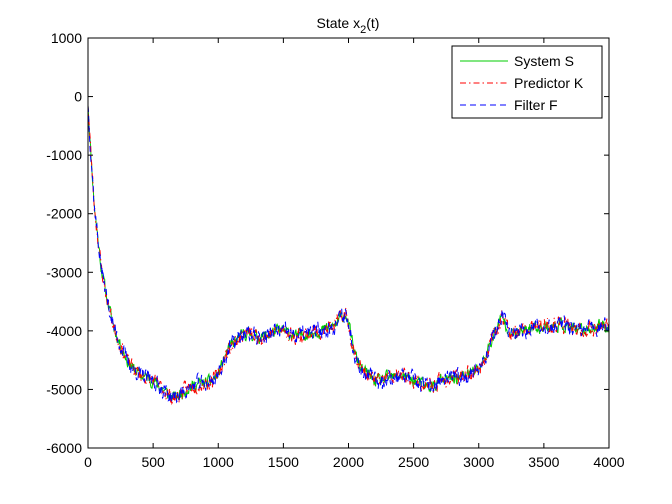 This screenshot has height=504, width=672. Describe the element at coordinates (363, 30) in the screenshot. I see `chart-title-subscript: 2` at that location.